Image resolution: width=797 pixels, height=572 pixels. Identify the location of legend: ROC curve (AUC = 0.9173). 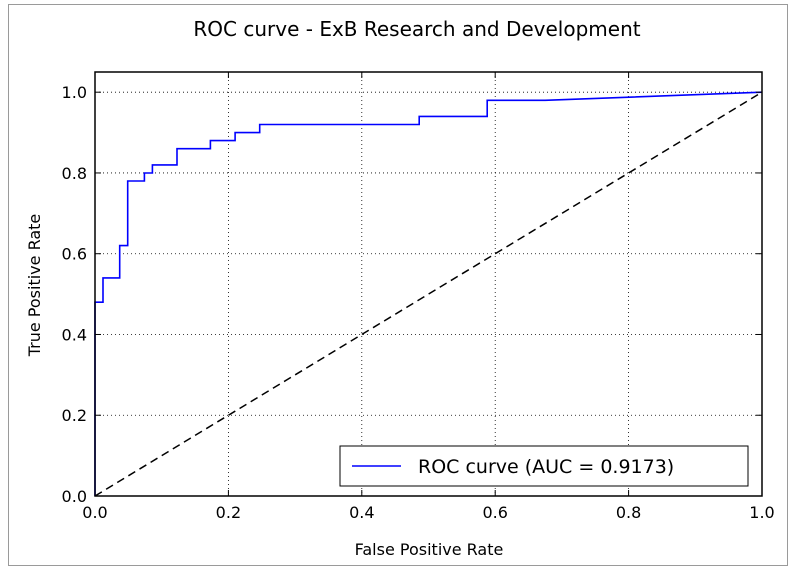
(544, 466).